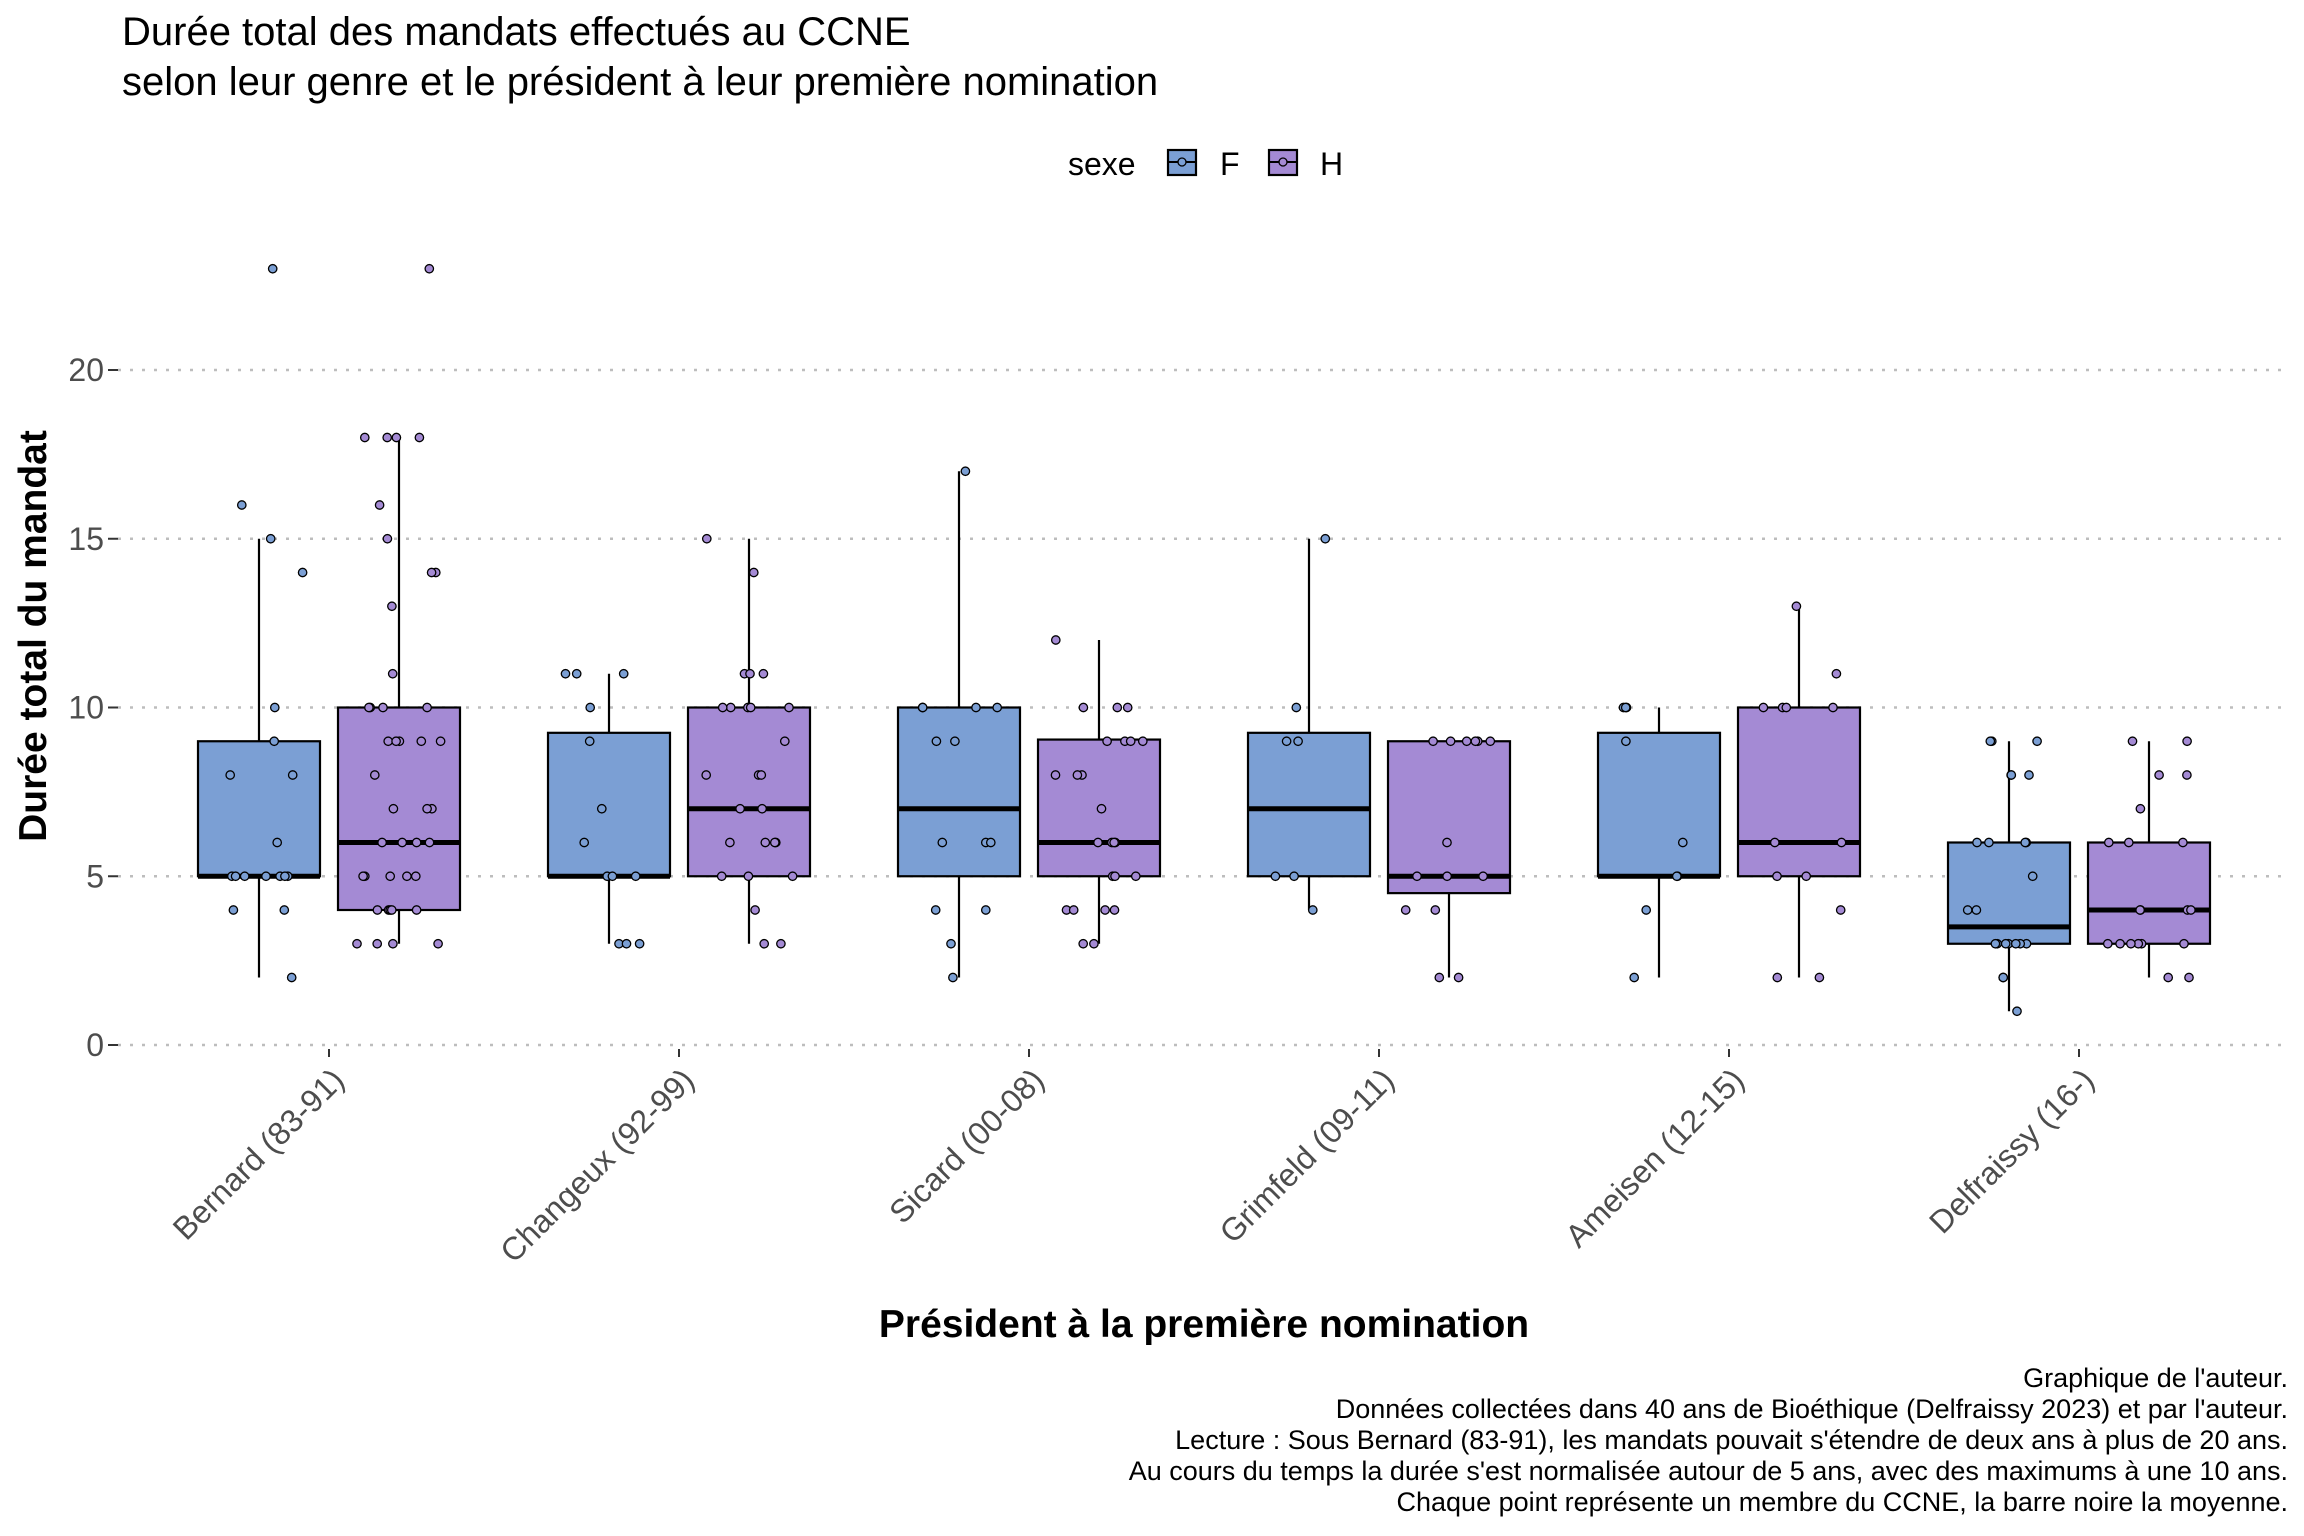  What do you see at coordinates (95, 876) in the screenshot?
I see `y-tick-label-5: 5` at bounding box center [95, 876].